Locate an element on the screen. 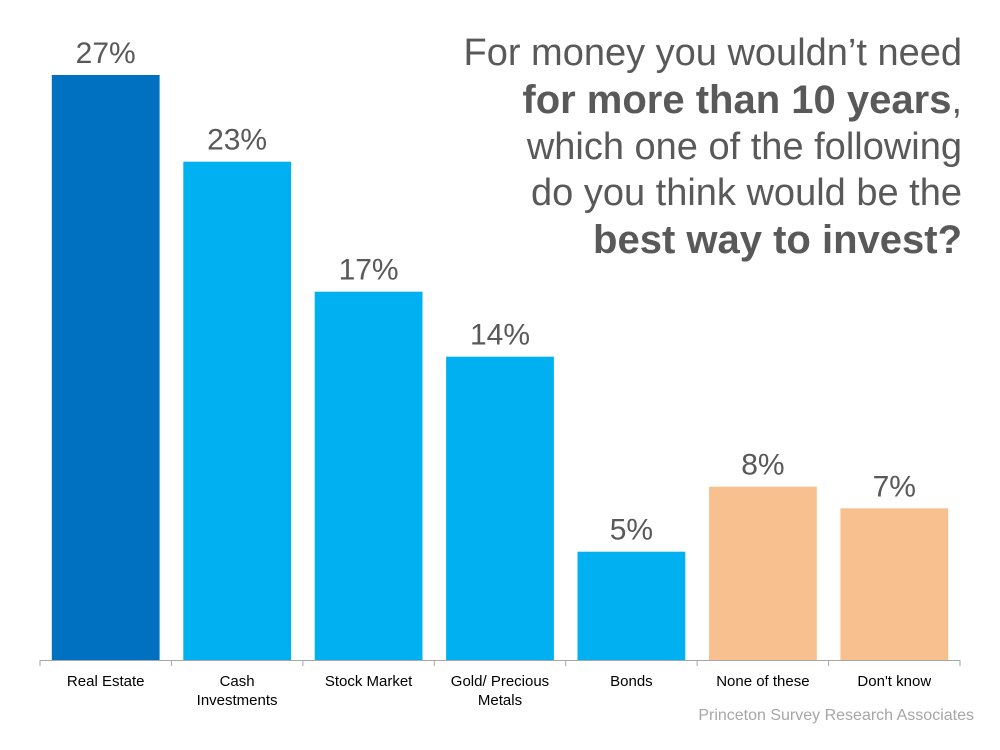  value-label-0: 27% is located at coordinates (106, 53).